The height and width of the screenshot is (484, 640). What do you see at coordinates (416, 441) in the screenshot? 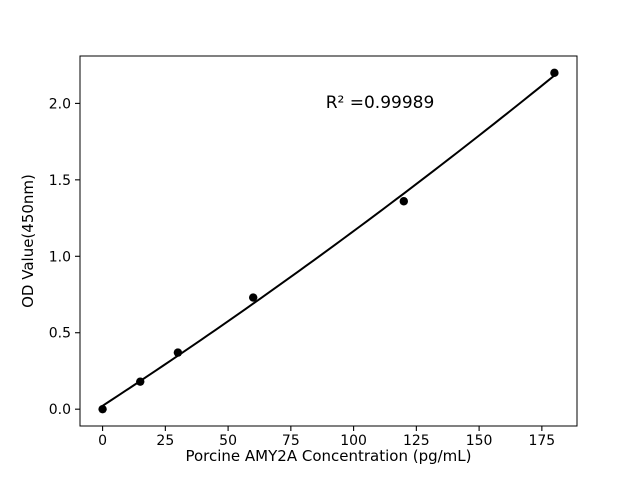
I see `x-tick-label: 125` at bounding box center [416, 441].